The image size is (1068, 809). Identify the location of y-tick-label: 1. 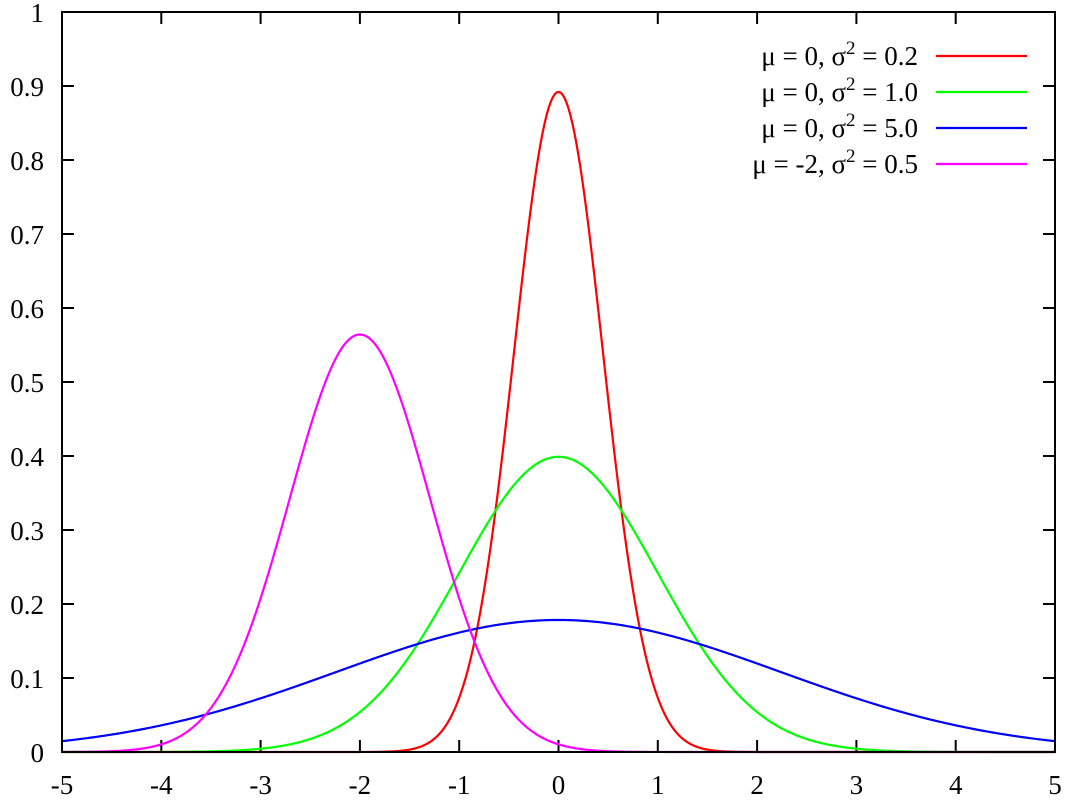
(38, 14).